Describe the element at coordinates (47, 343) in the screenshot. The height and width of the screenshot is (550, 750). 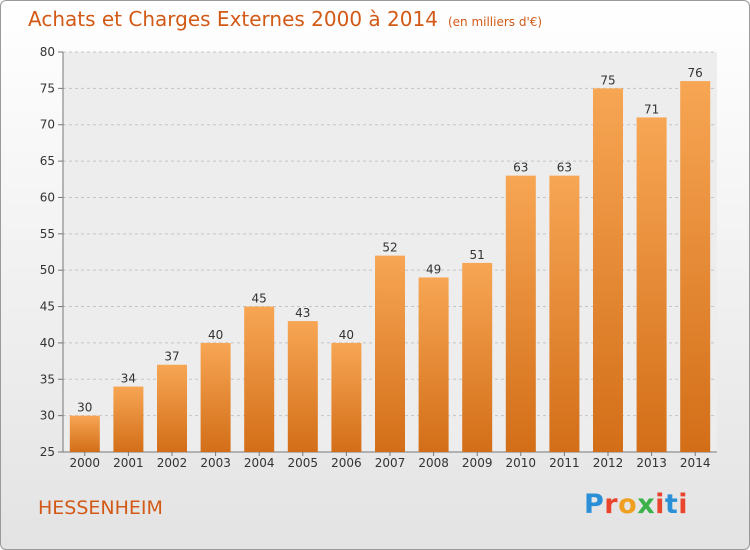
I see `y-tick-label: 40` at that location.